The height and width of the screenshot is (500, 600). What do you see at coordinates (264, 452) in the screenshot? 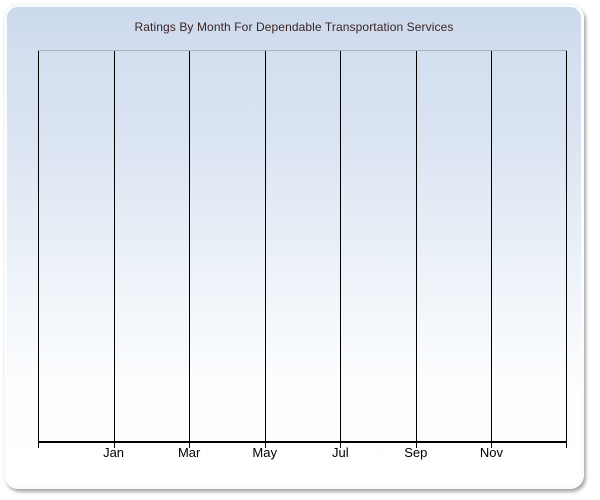
I see `x-axis-label: May` at bounding box center [264, 452].